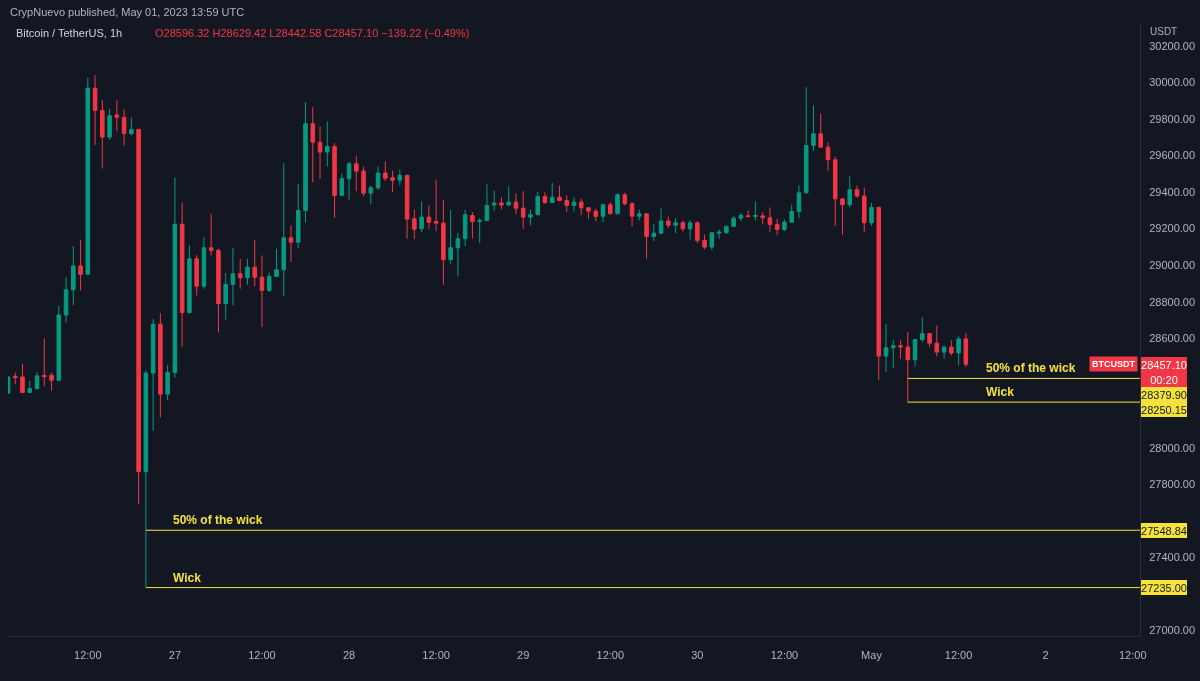 The height and width of the screenshot is (681, 1200). I want to click on y-tick-label: 29000.00, so click(1172, 265).